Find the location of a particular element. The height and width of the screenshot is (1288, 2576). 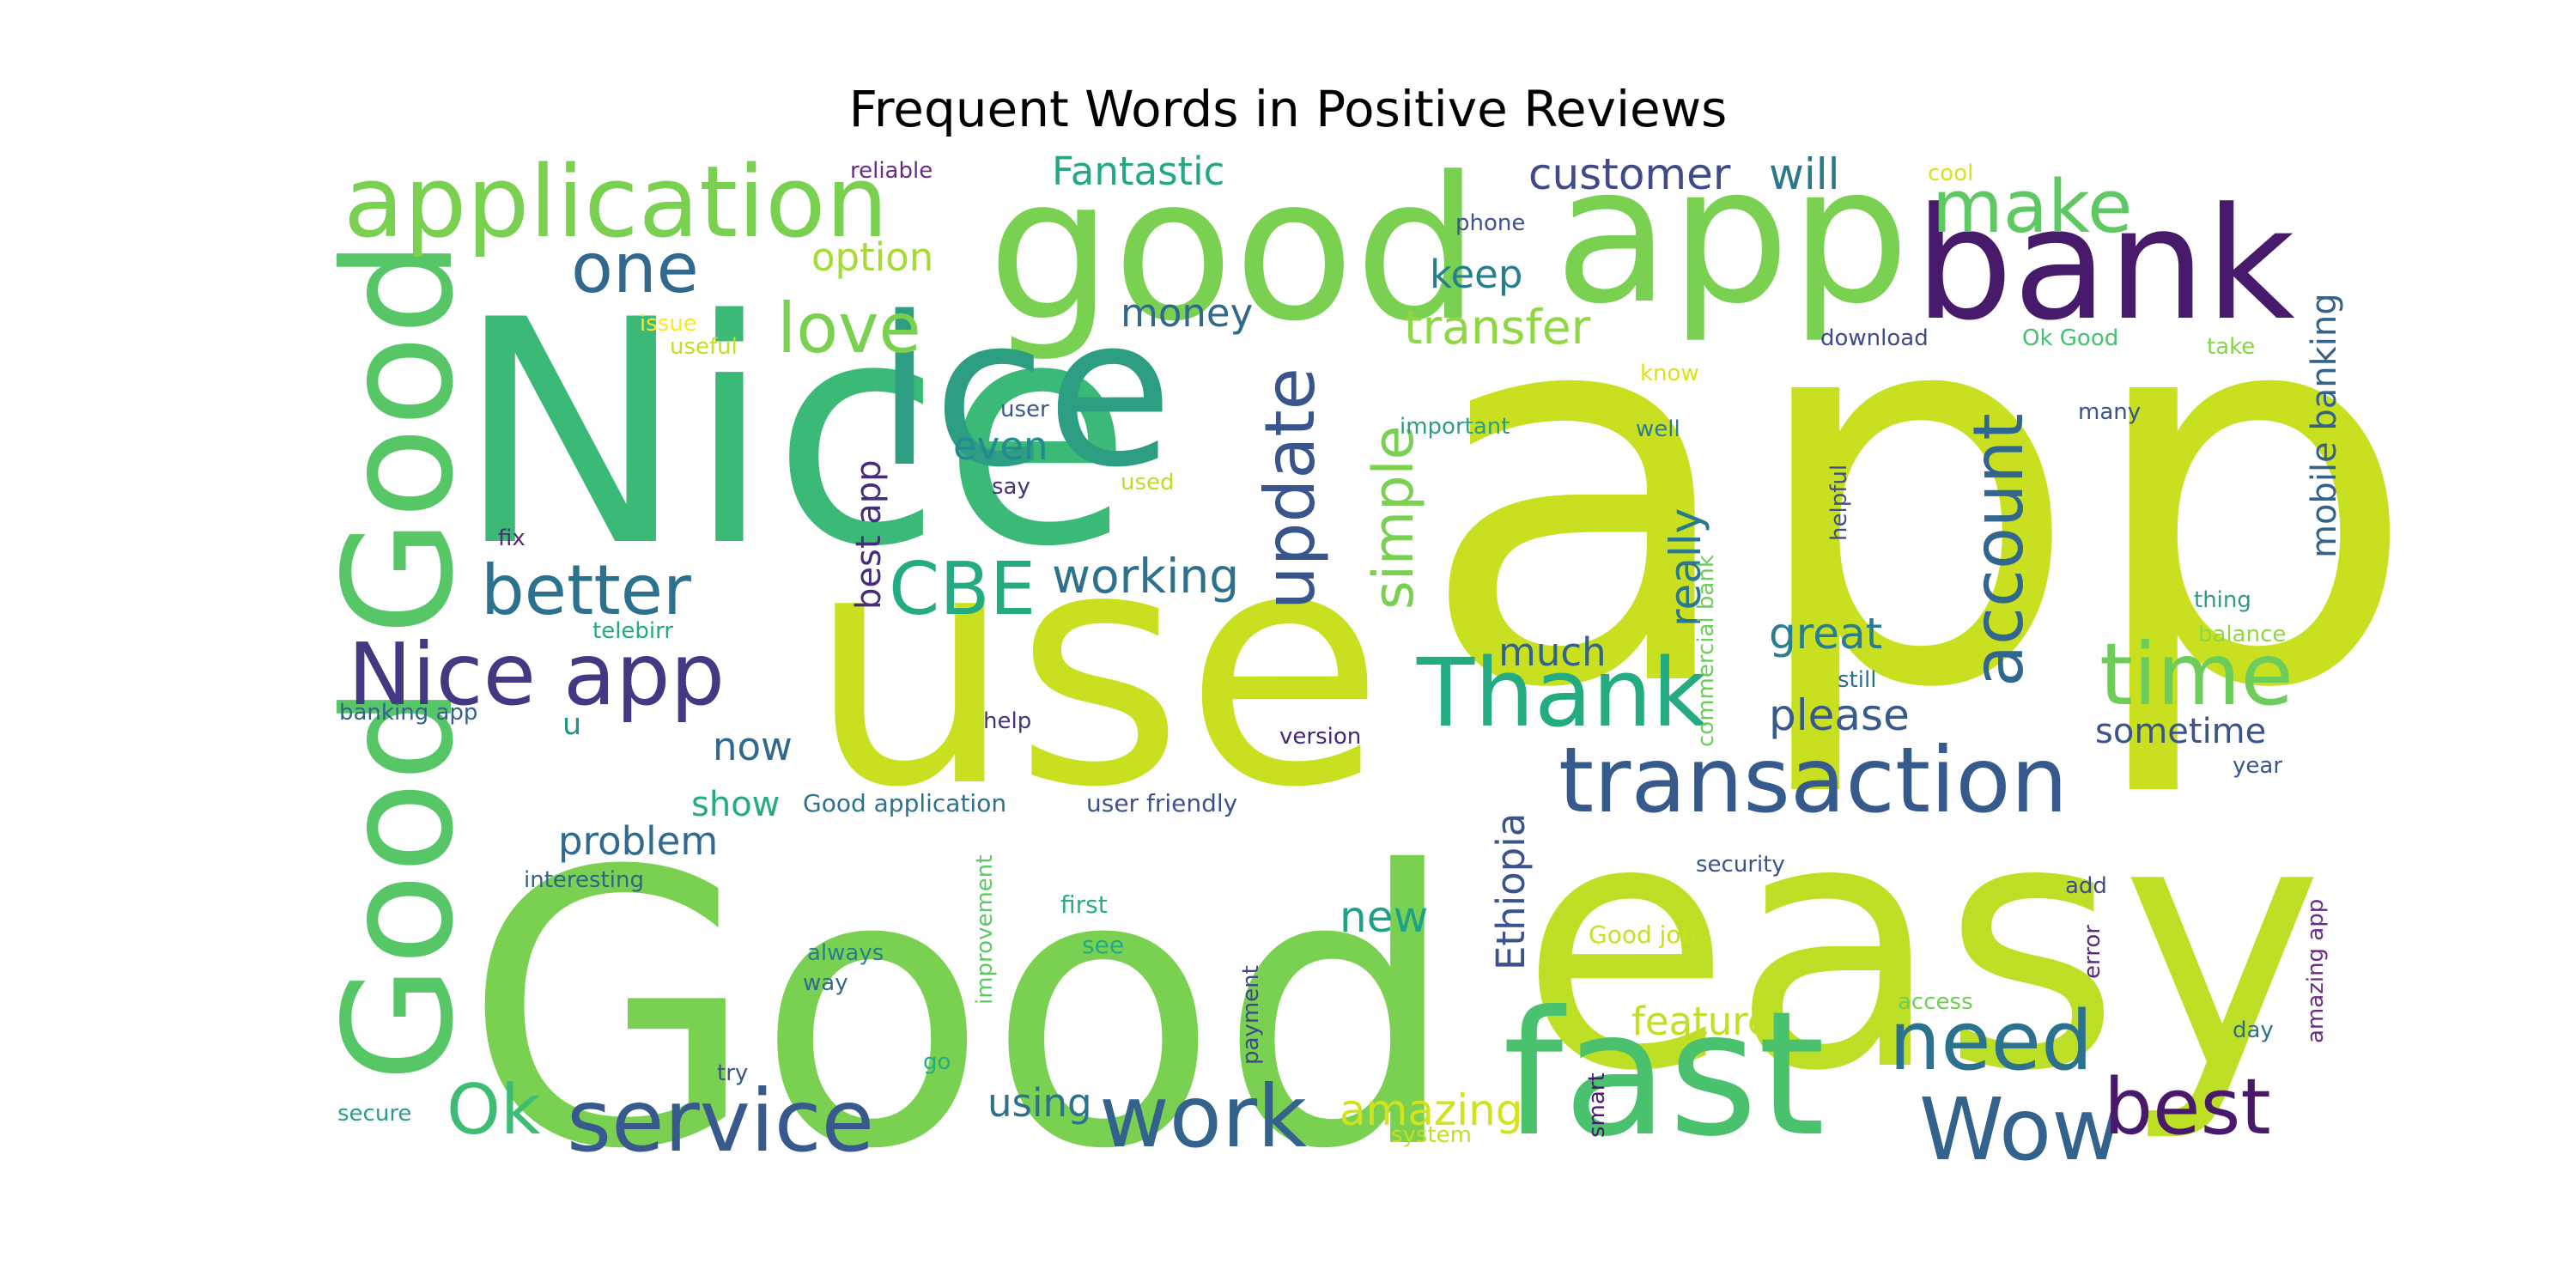

cloud-word: Ethiopia is located at coordinates (1511, 892).